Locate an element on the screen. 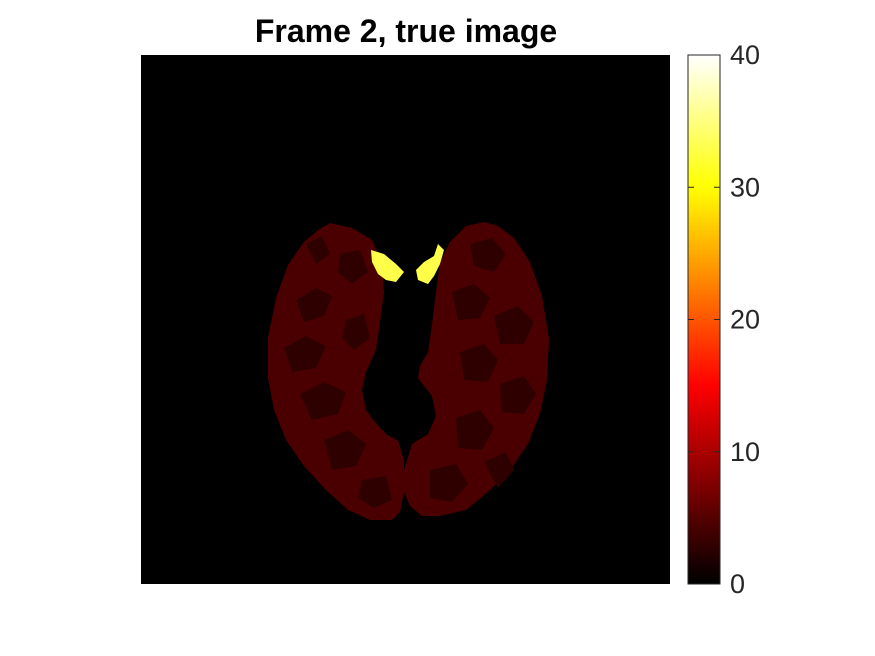 The width and height of the screenshot is (875, 656). brain-slice is located at coordinates (408, 371).